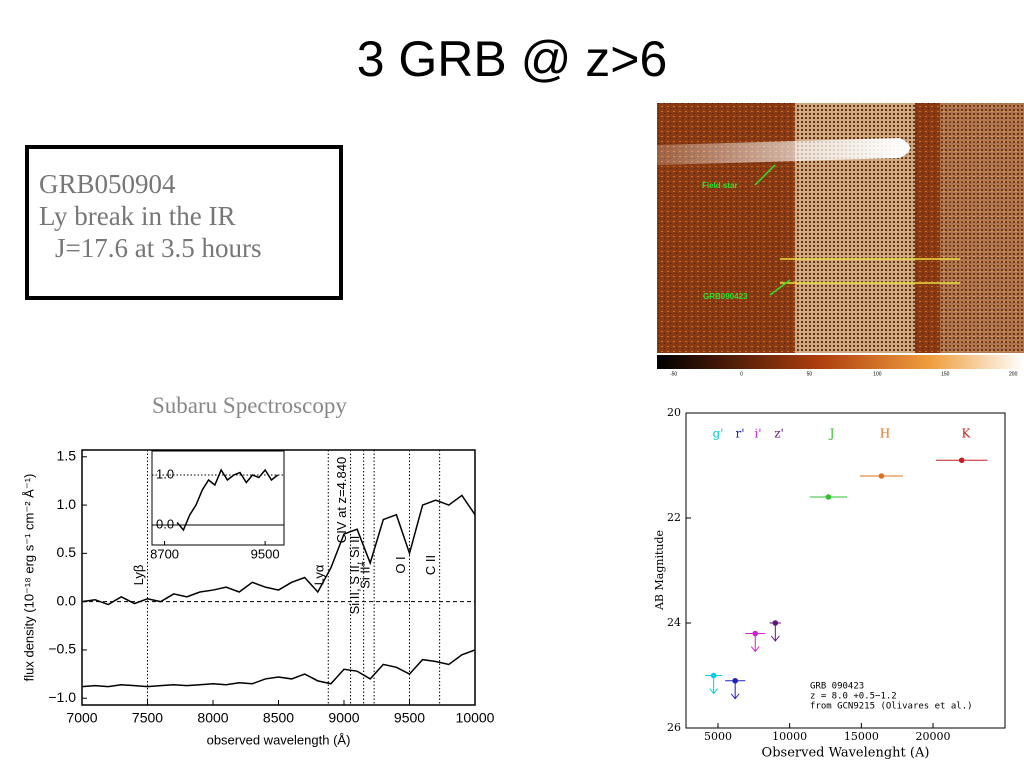 The image size is (1024, 768). I want to click on inset-line, so click(227, 500).